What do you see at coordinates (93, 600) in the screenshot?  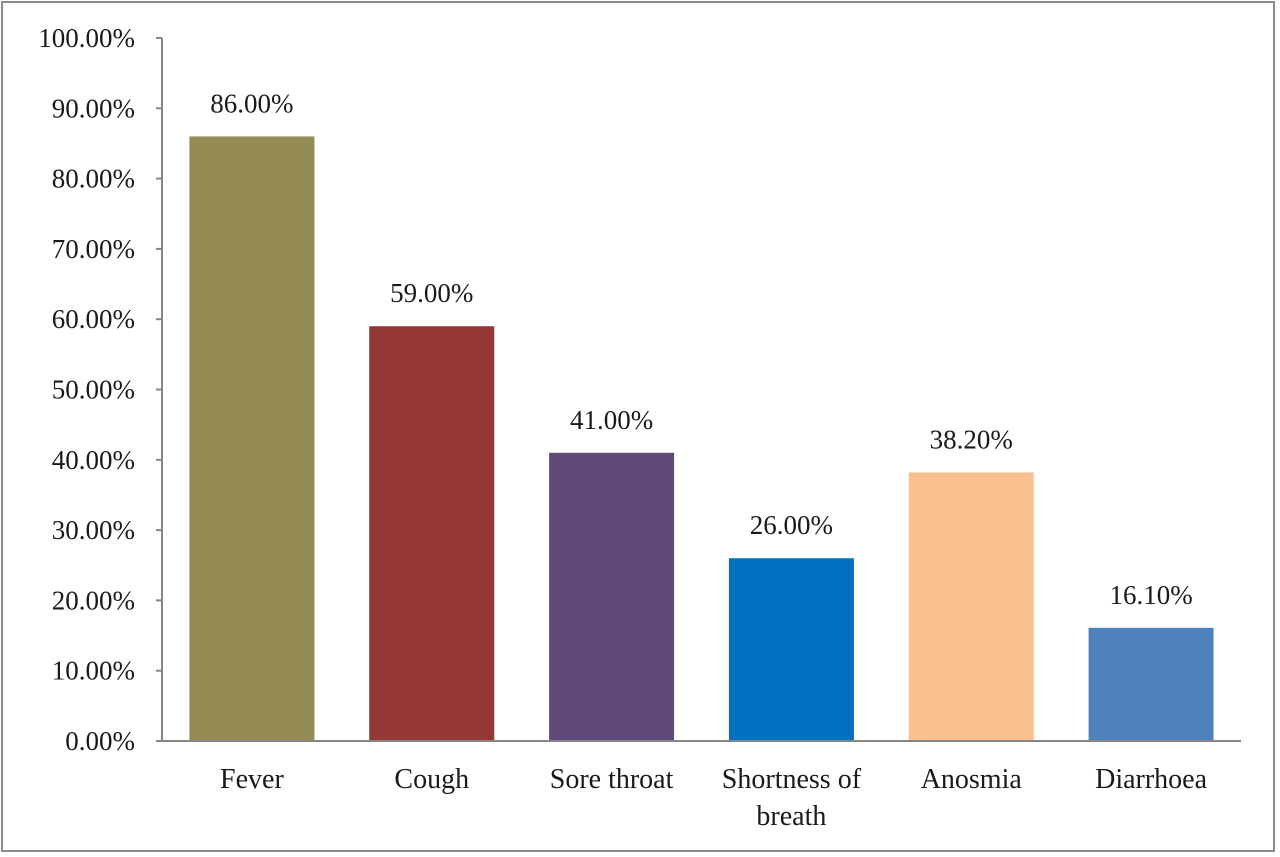 I see `y-tick-label: 20.00%` at bounding box center [93, 600].